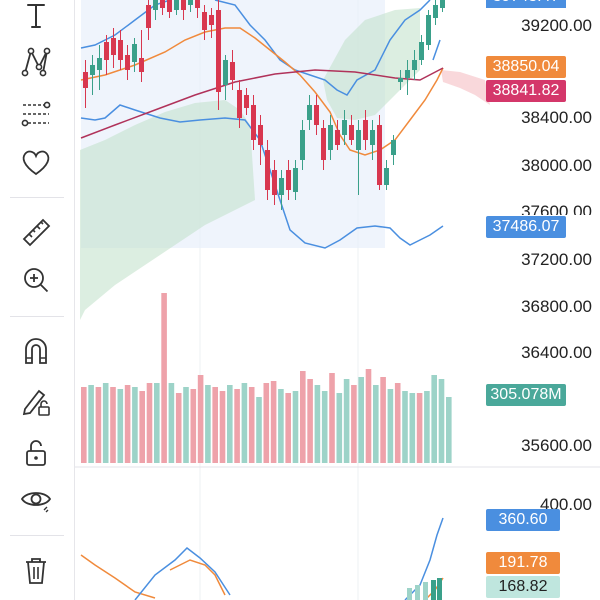  Describe the element at coordinates (526, 67) in the screenshot. I see `upper-band-tag: 38850.04` at that location.